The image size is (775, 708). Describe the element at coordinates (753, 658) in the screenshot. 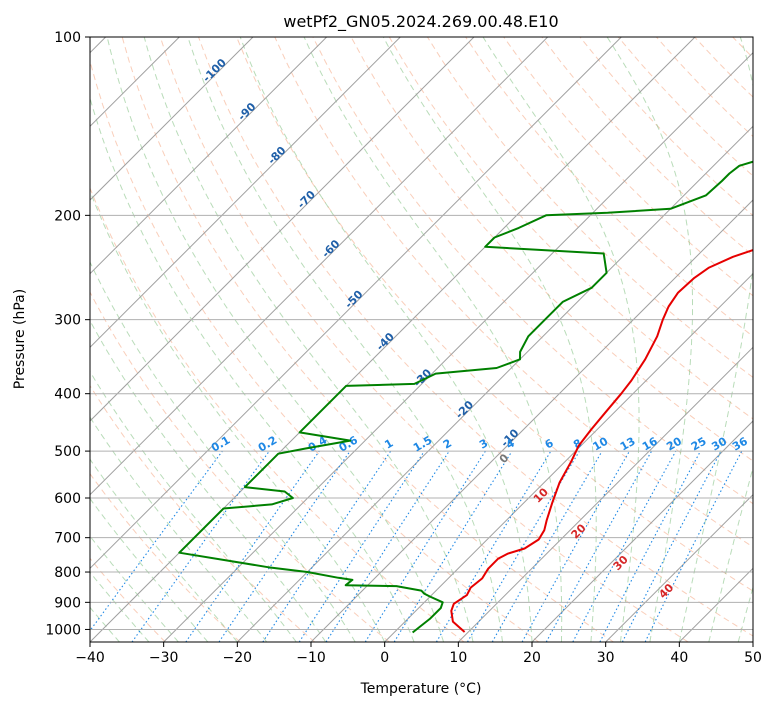

I see `x-tick-label: 50` at that location.